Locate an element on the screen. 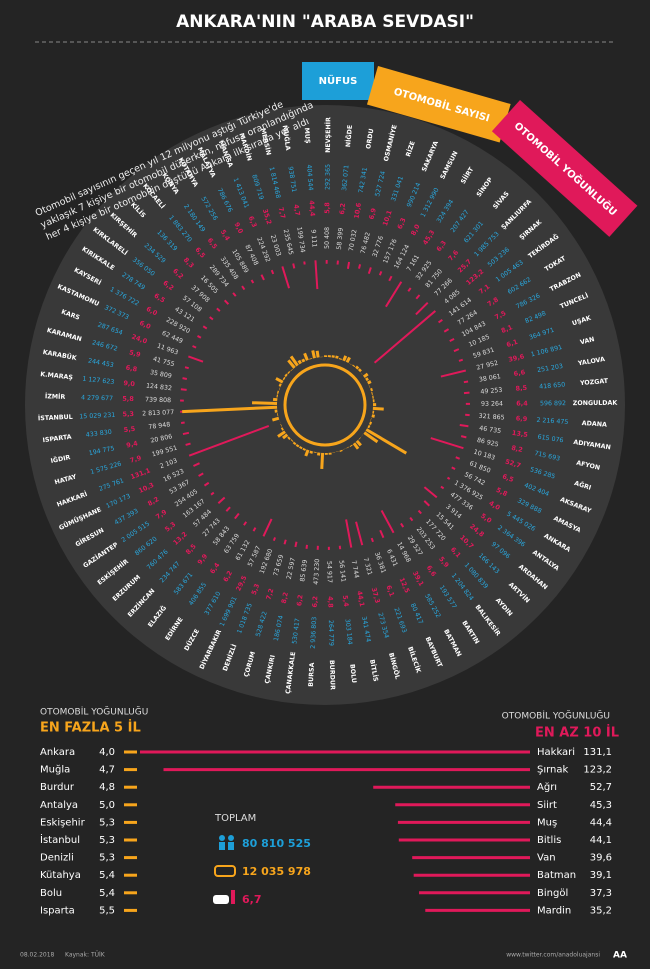 Image resolution: width=650 pixels, height=969 pixels. twitter: www.twitter.com/anadoluajansi is located at coordinates (553, 955).